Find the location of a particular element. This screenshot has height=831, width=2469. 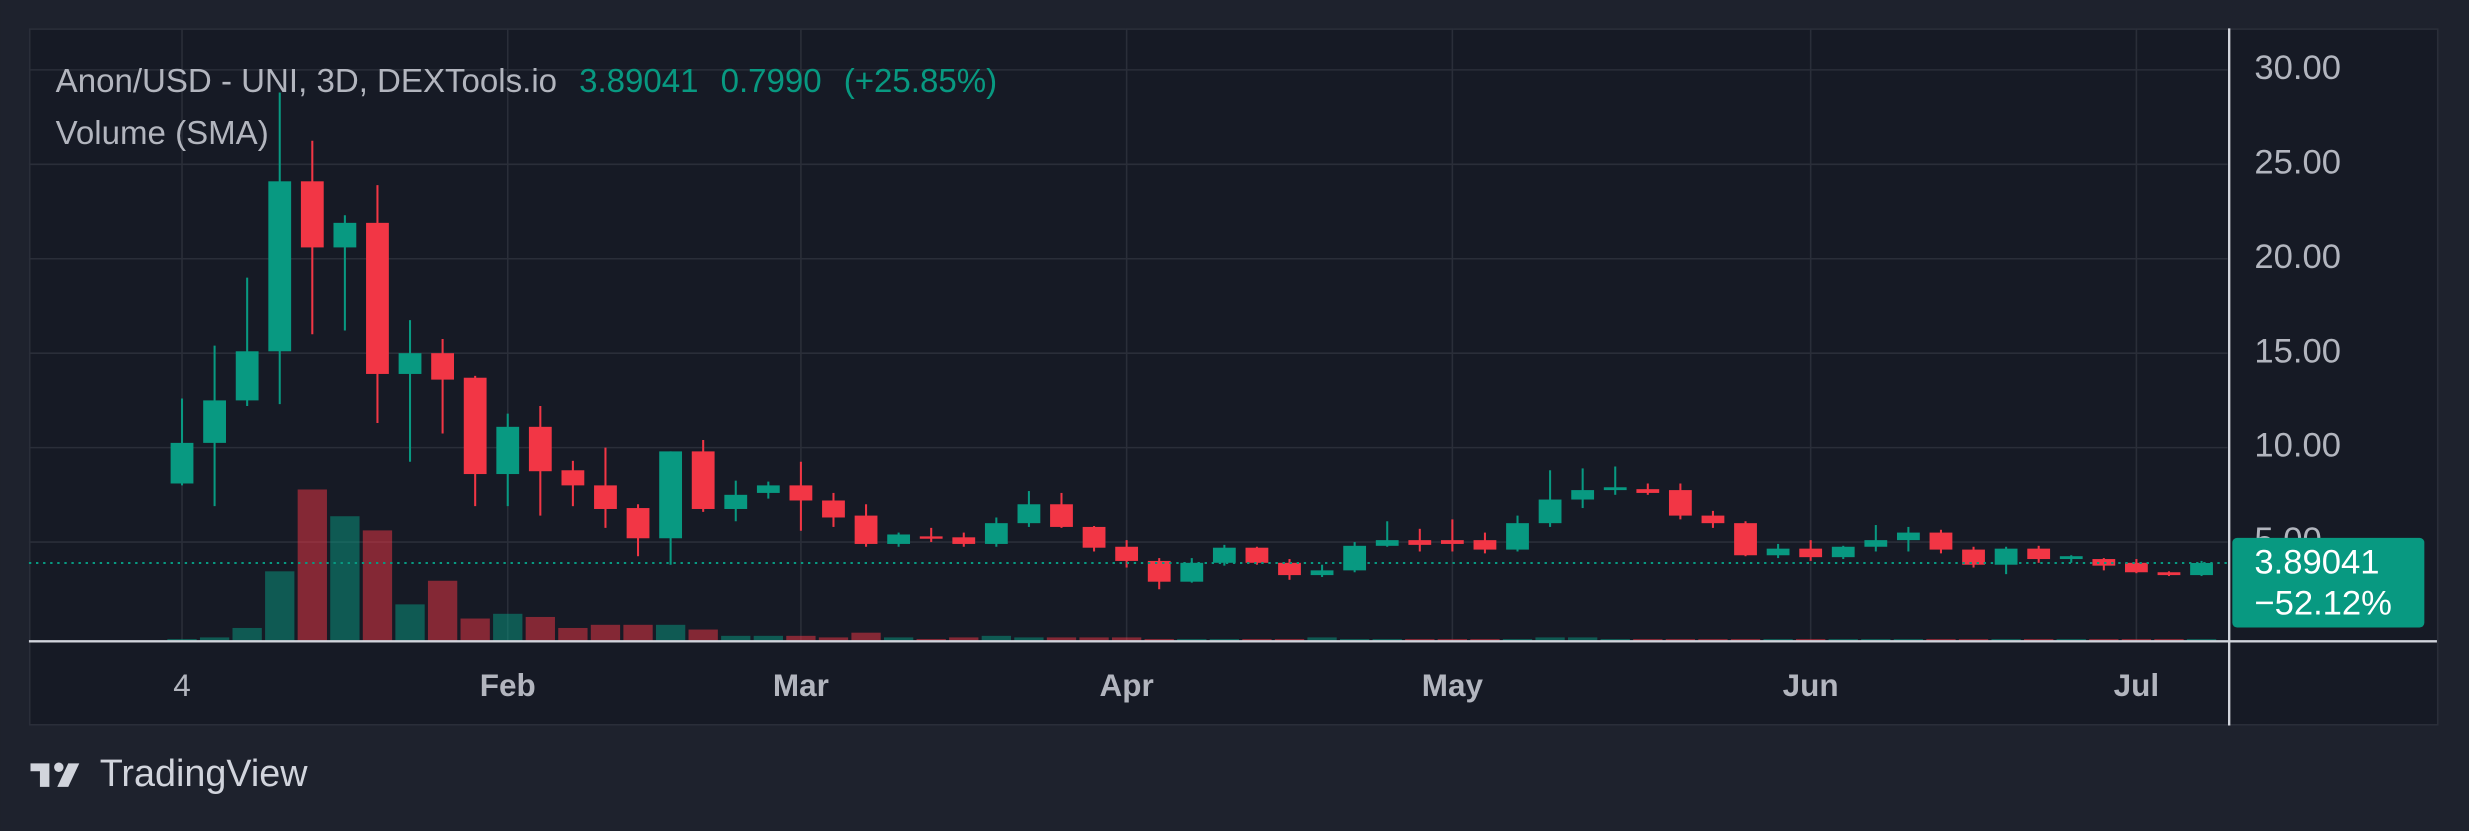

x-tick-label: 4 is located at coordinates (182, 685).